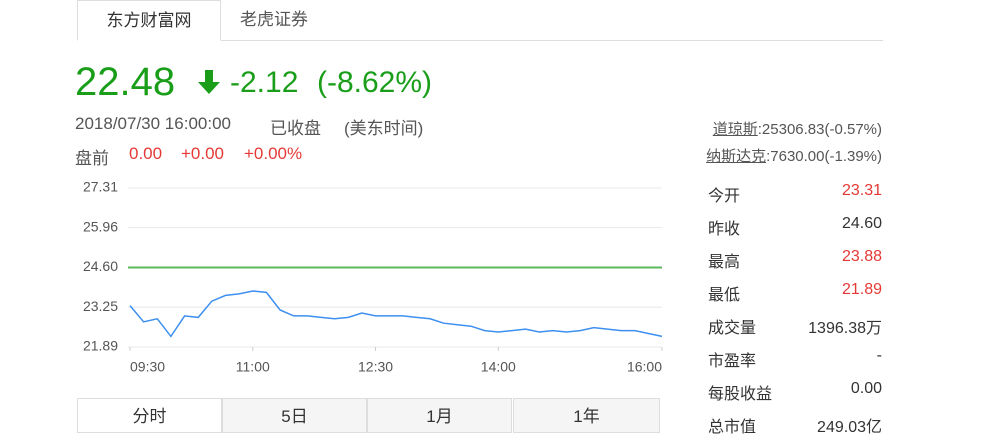 Image resolution: width=984 pixels, height=444 pixels. What do you see at coordinates (273, 153) in the screenshot?
I see `premarket-pct: +0.00%` at bounding box center [273, 153].